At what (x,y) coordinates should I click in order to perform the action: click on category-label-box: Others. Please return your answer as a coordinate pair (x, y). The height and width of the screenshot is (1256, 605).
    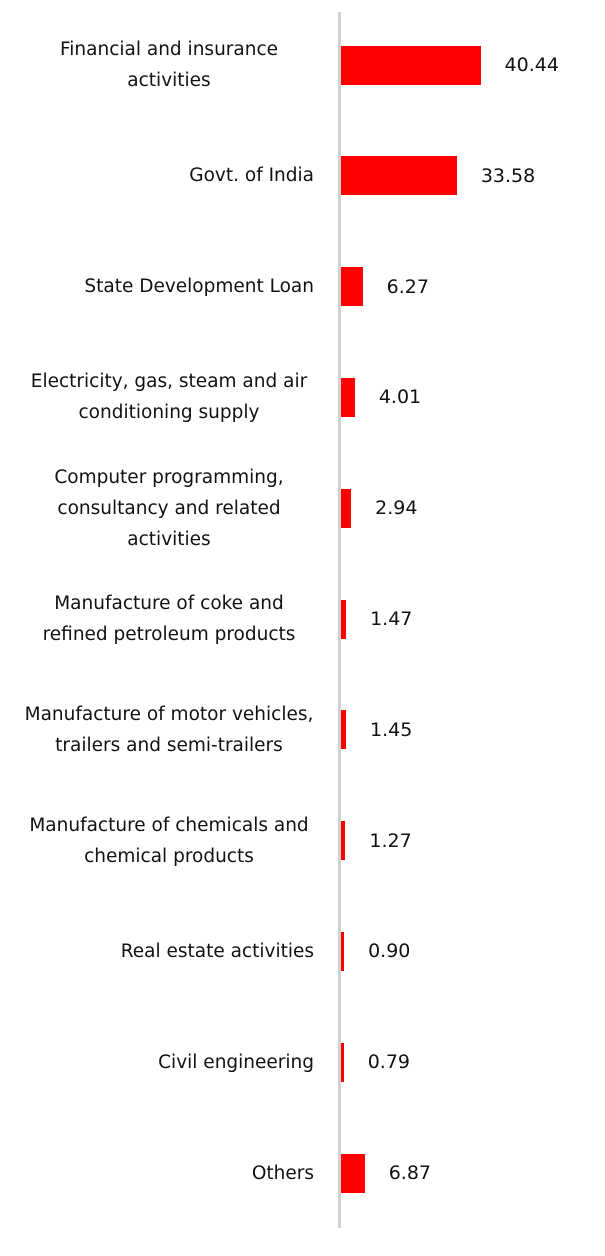
    Looking at the image, I should click on (164, 1173).